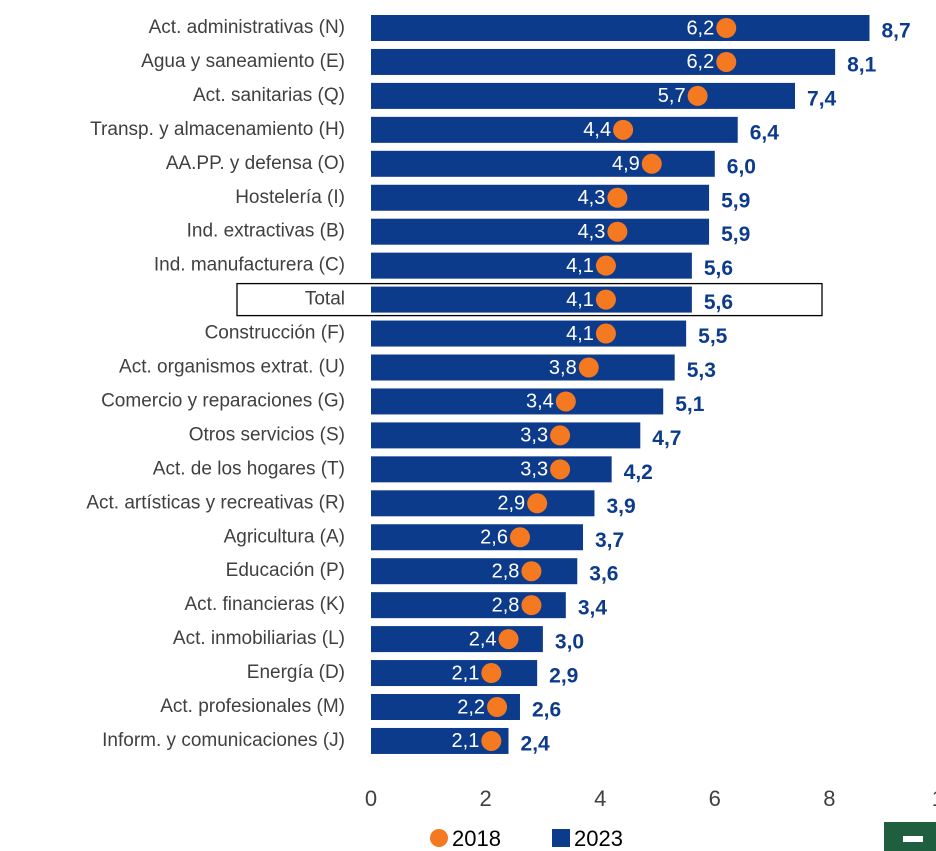  What do you see at coordinates (765, 132) in the screenshot?
I see `bar-value-label: 6,4` at bounding box center [765, 132].